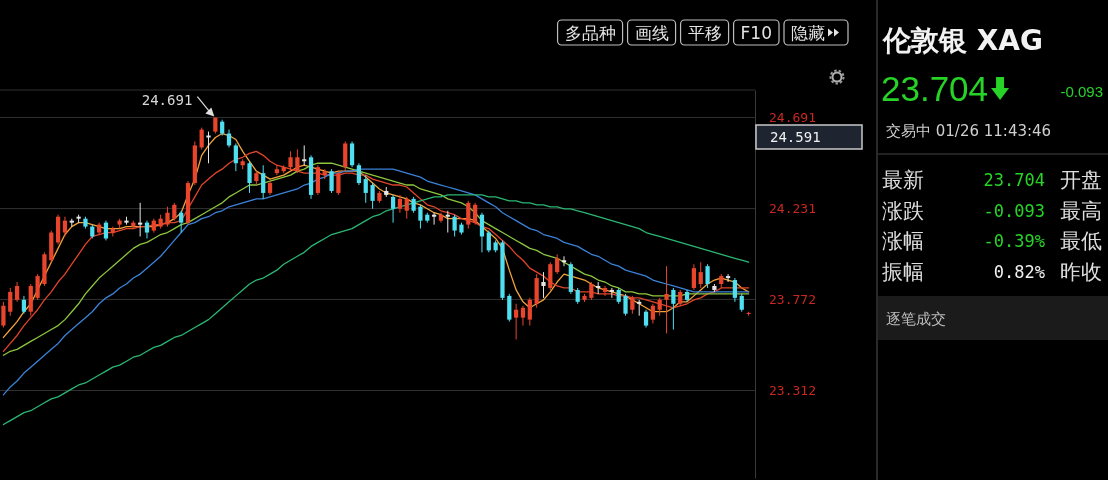 This screenshot has height=480, width=1108. Describe the element at coordinates (903, 210) in the screenshot. I see `text: 涨跌` at that location.